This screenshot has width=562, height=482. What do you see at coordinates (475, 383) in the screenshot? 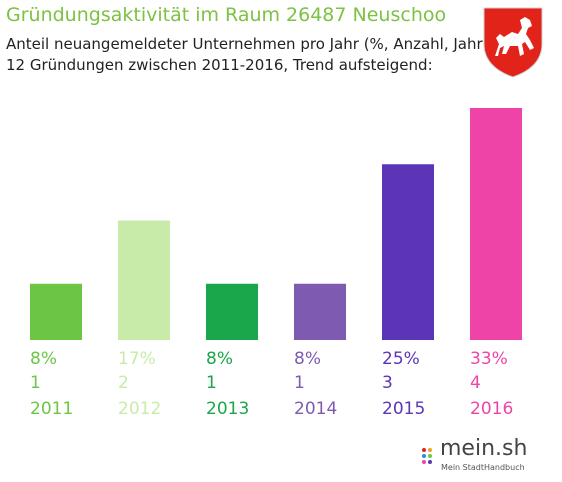
I see `count-label-2016: 4` at bounding box center [475, 383].